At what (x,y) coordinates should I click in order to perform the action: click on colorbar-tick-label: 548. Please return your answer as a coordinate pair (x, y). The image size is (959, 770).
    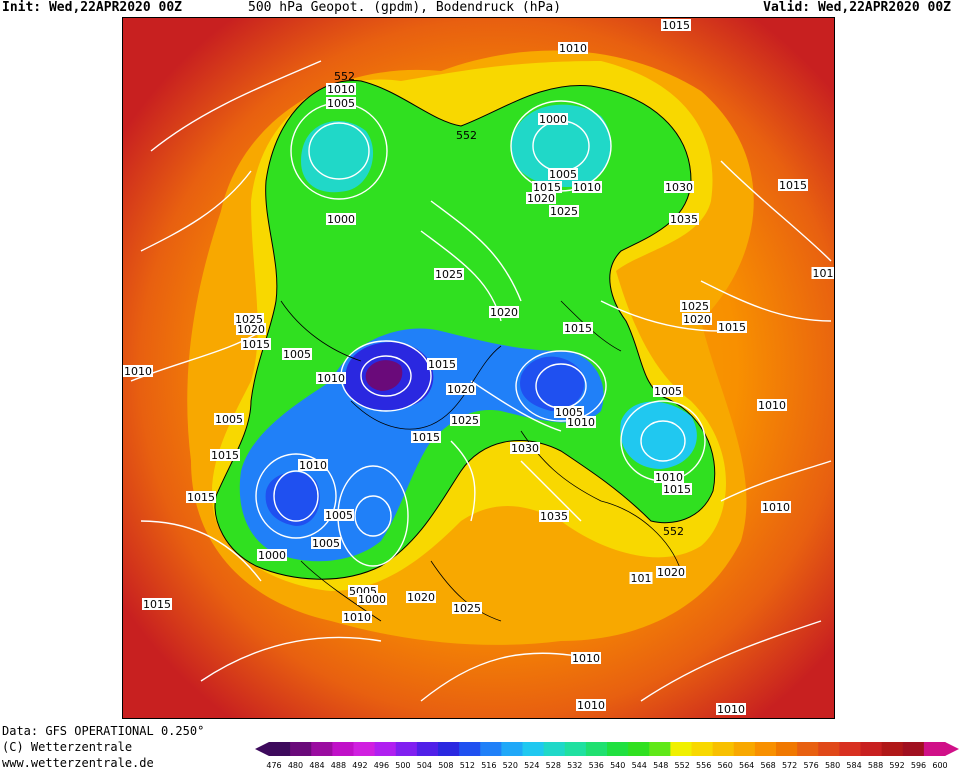
    Looking at the image, I should click on (660, 765).